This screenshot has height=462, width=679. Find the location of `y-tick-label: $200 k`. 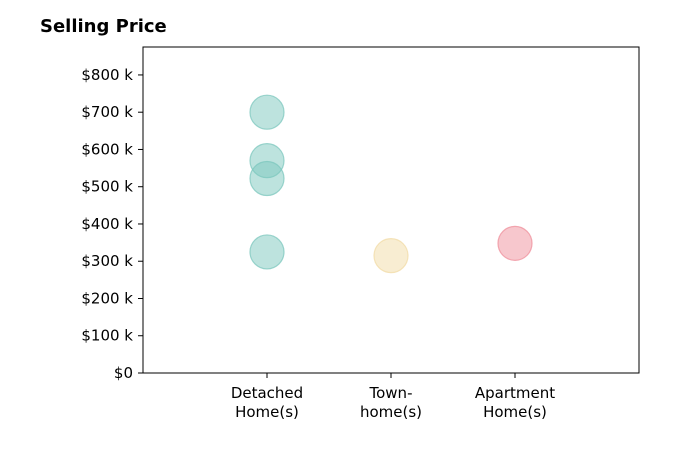

y-tick-label: $200 k is located at coordinates (107, 298).